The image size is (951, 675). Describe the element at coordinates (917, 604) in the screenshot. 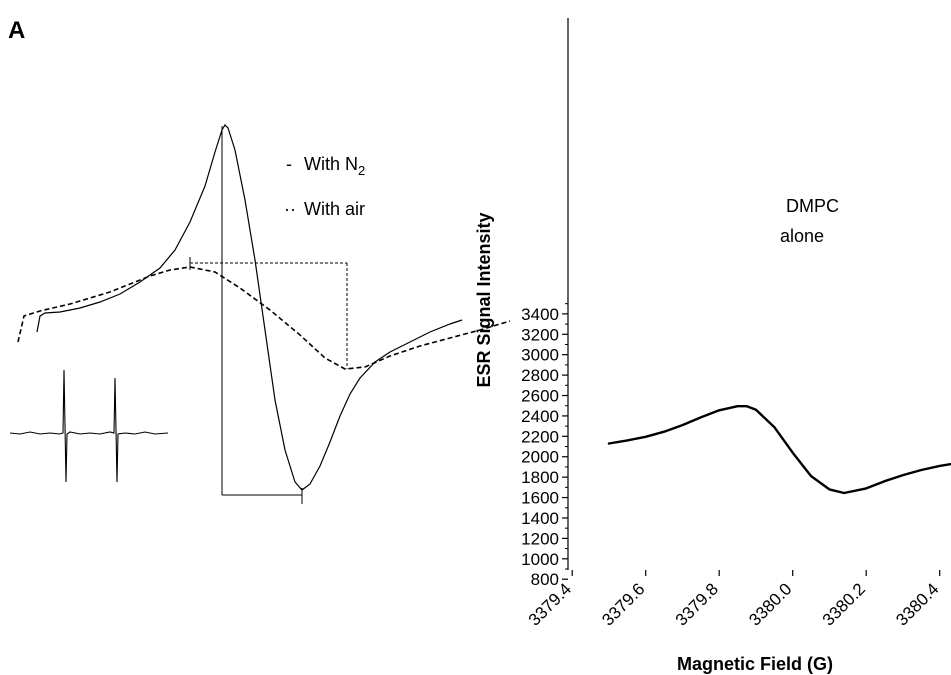

I see `x-tick-label: 3380.4` at that location.